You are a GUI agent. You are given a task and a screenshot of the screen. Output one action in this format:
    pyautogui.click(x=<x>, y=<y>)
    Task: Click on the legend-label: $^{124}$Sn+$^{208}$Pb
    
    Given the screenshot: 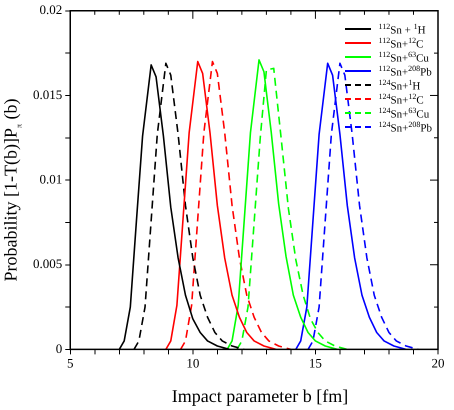 What is the action you would take?
    pyautogui.click(x=405, y=127)
    